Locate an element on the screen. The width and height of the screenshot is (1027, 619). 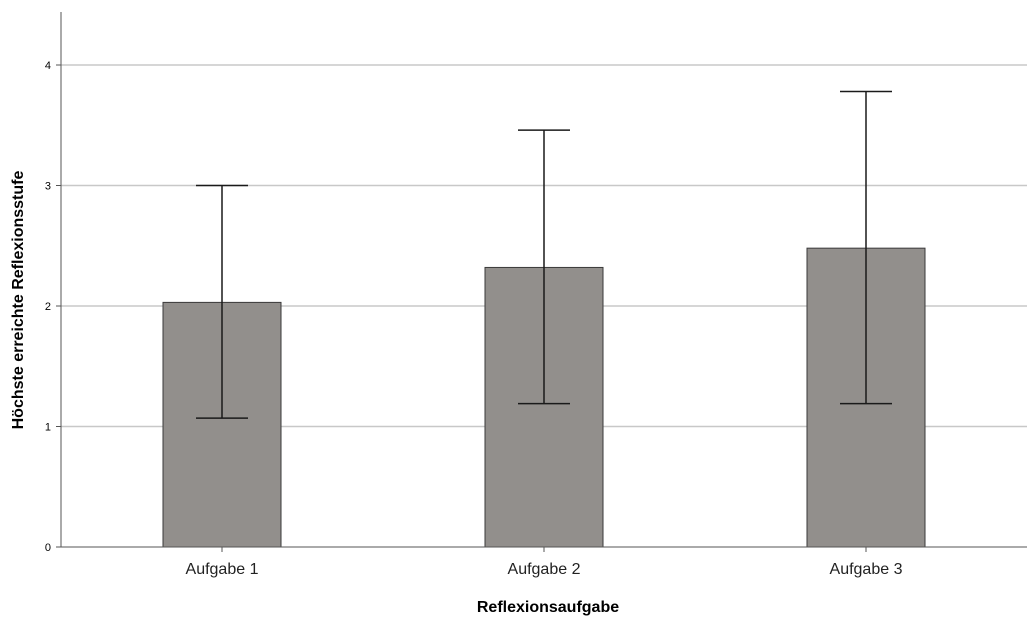
y-tick-label: 1 is located at coordinates (48, 428).